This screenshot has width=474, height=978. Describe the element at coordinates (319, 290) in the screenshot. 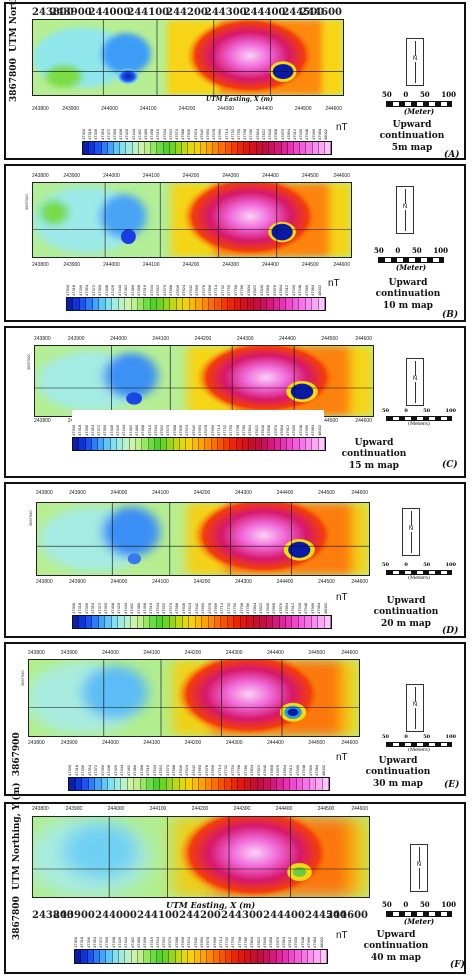

I see `colorbar-value: 48002` at that location.